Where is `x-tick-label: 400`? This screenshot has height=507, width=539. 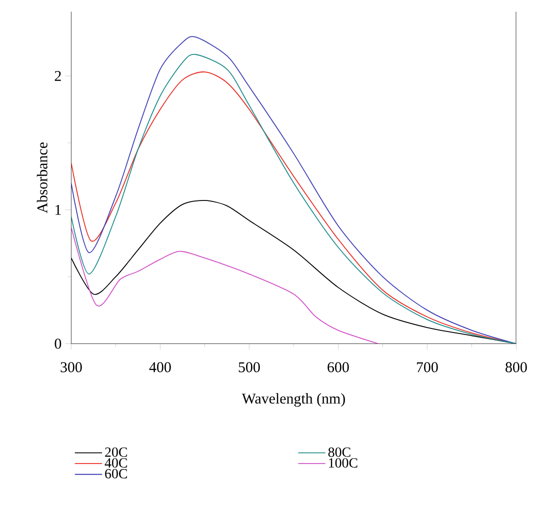
x-tick-label: 400 is located at coordinates (160, 367).